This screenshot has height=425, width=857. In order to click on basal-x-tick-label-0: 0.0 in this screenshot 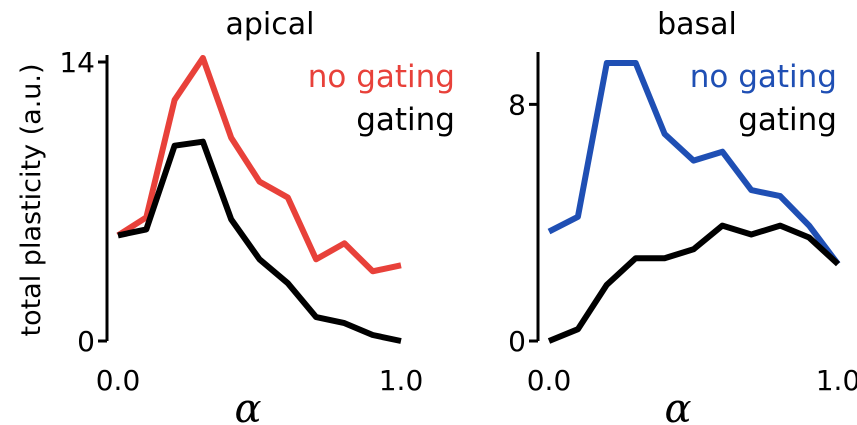, I will do `click(549, 380)`.